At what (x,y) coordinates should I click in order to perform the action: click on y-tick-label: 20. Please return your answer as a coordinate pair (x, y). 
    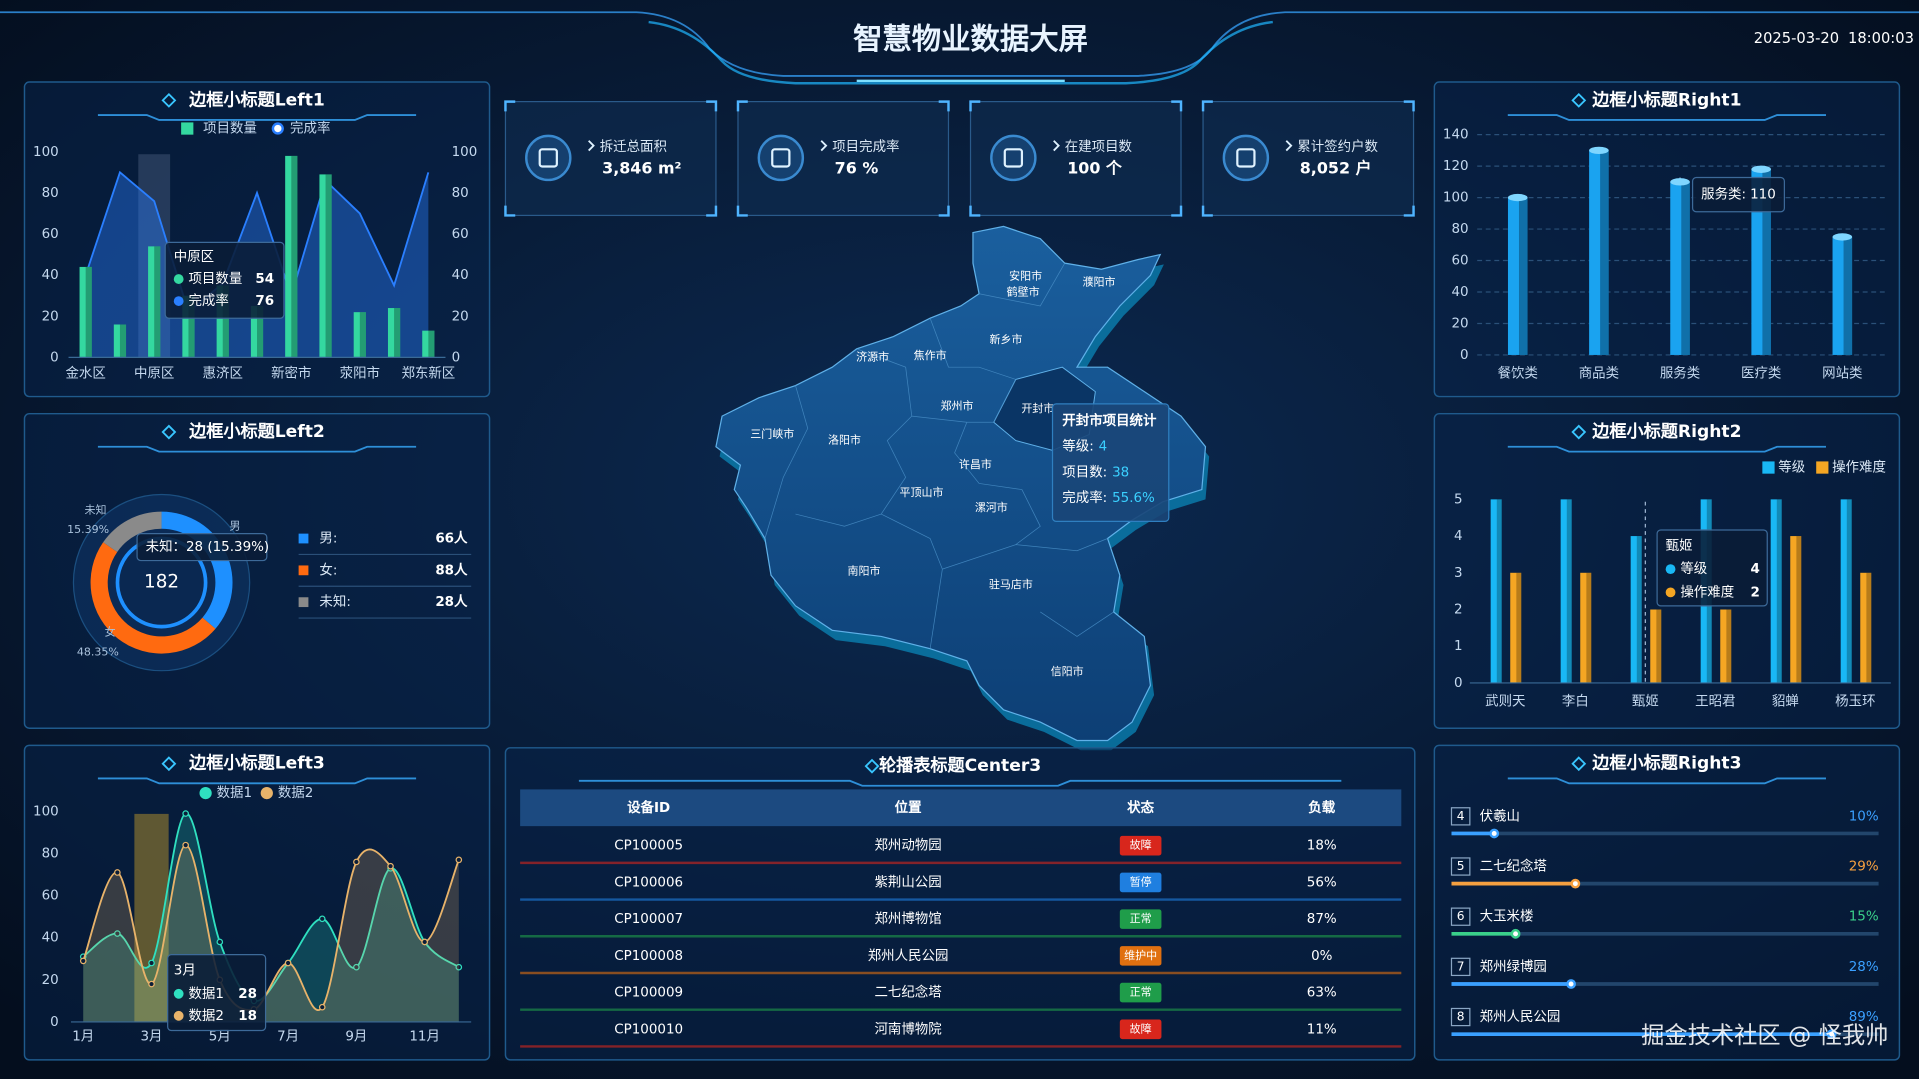
    Looking at the image, I should click on (50, 980).